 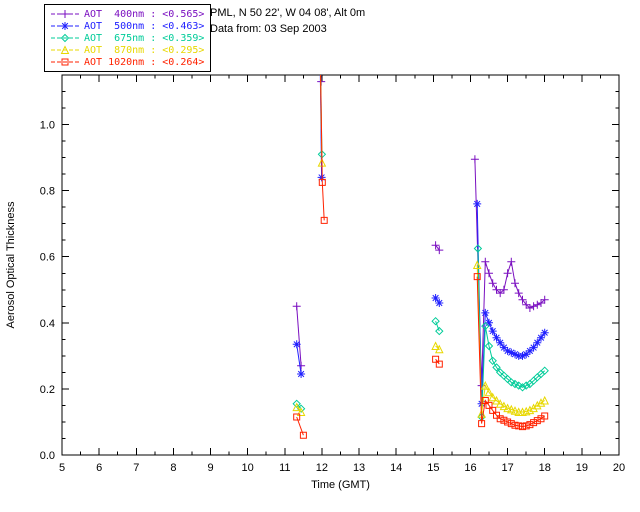 I want to click on legend-entry-1020nm: AOT 1020nm : <0.264>, so click(x=127, y=62).